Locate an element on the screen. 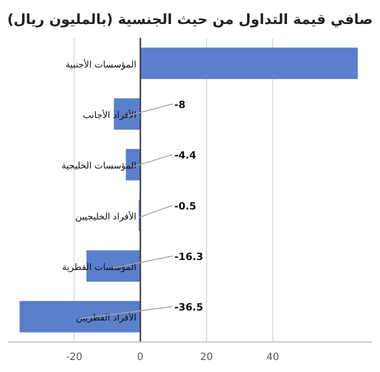 The height and width of the screenshot is (372, 380). x-tick-label: 40 is located at coordinates (273, 357).